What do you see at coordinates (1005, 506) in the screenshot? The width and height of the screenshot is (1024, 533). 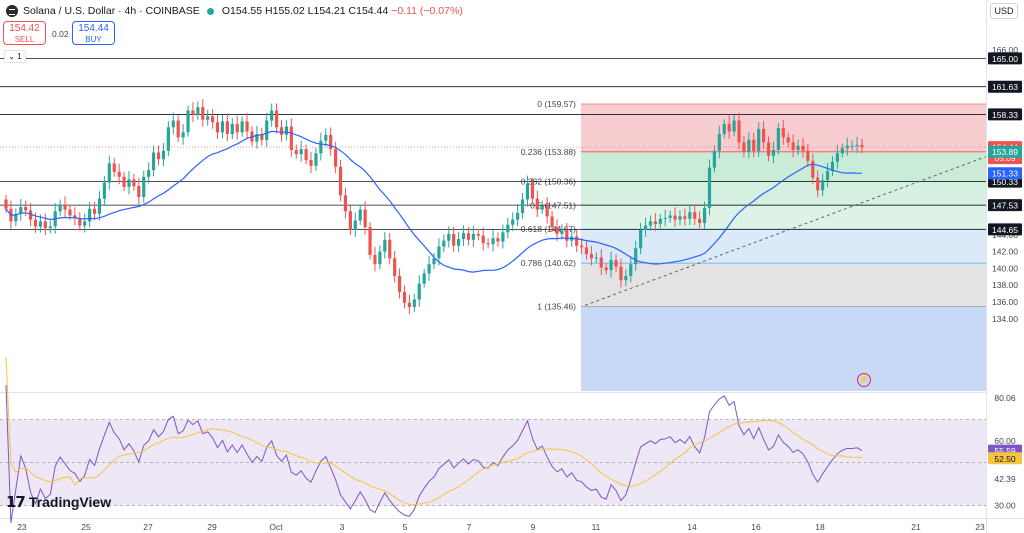 I see `rsi-tick-label: 30.00` at bounding box center [1005, 506].